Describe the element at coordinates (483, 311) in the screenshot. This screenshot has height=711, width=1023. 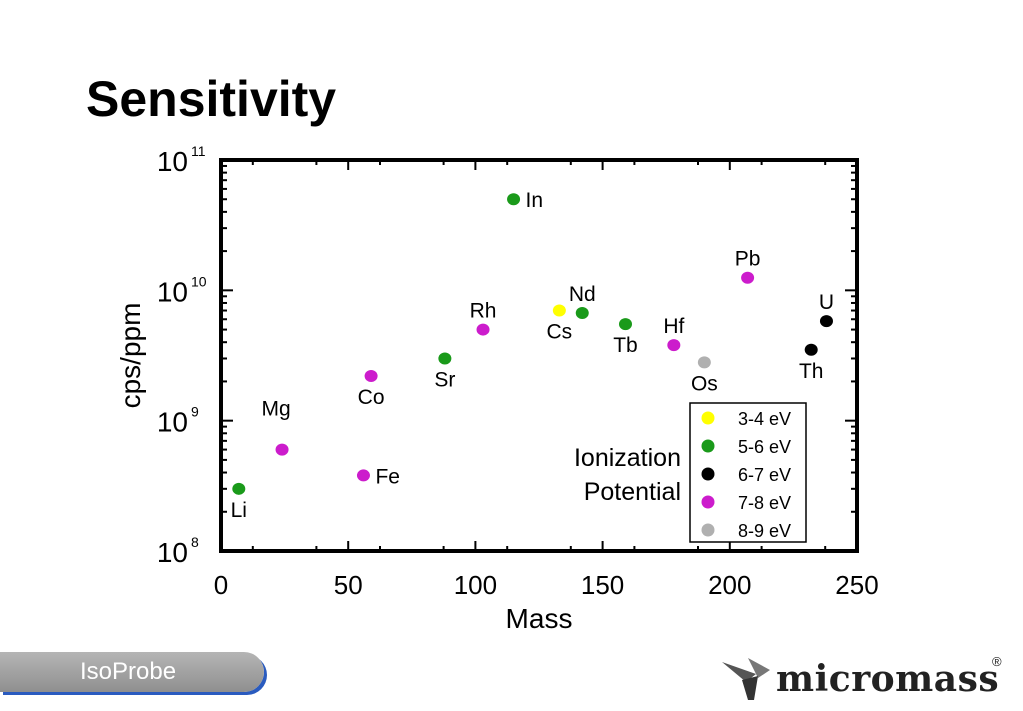
I see `data-label-rh: Rh` at that location.